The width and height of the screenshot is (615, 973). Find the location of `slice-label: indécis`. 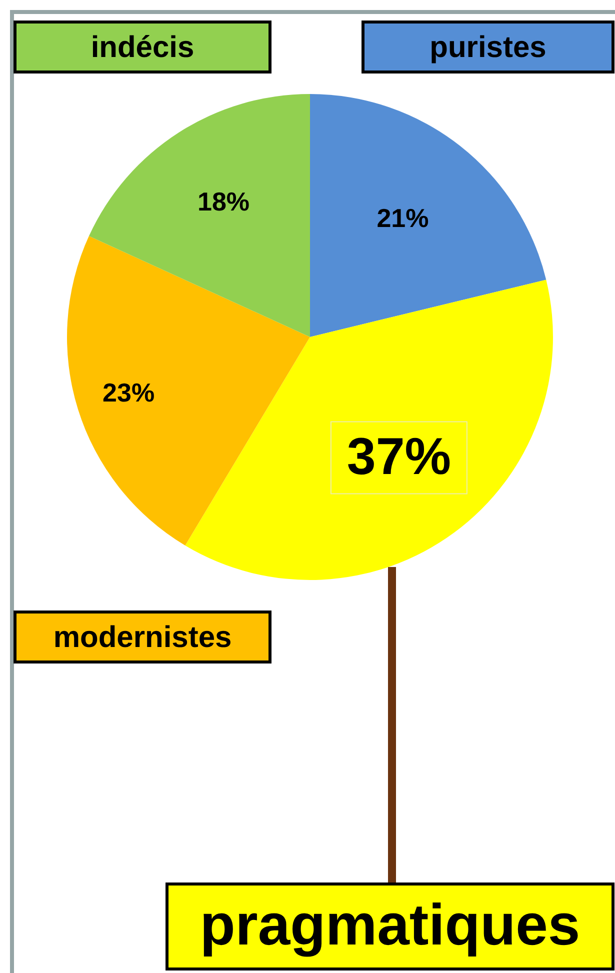

slice-label: indécis is located at coordinates (142, 47).